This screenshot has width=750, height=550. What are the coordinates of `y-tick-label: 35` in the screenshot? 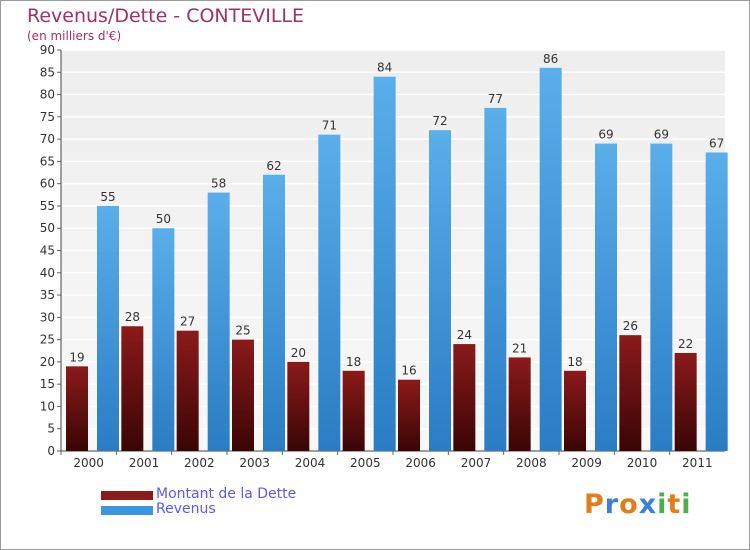 It's located at (47, 295).